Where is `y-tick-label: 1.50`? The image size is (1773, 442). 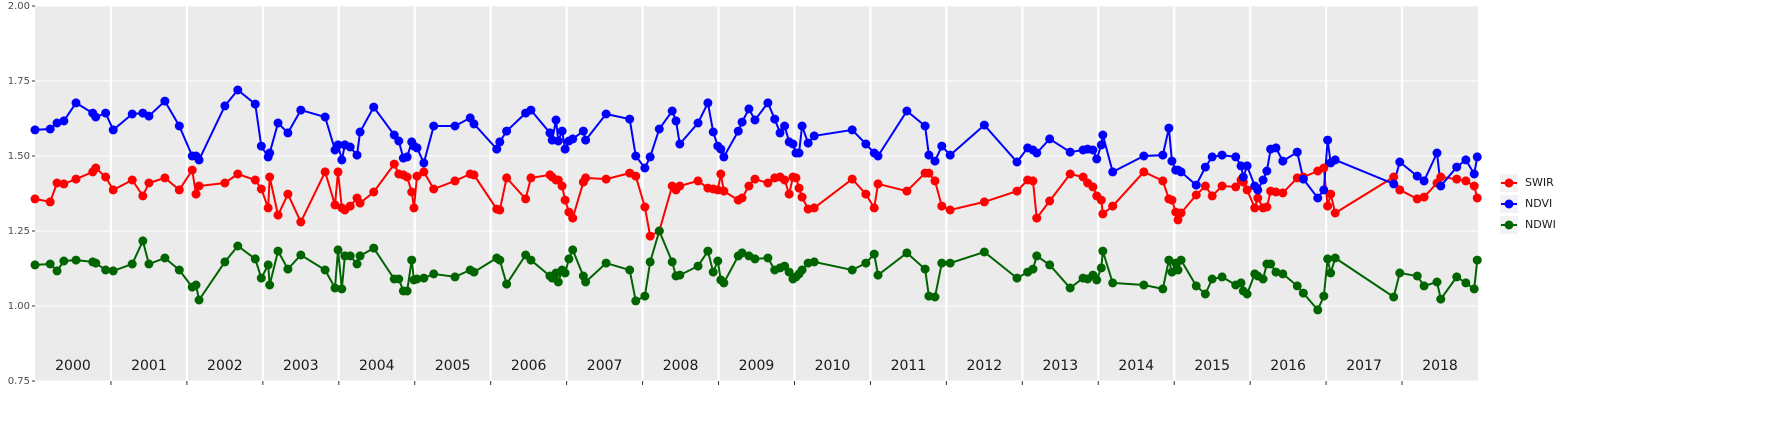 y-tick-label: 1.50 is located at coordinates (19, 156).